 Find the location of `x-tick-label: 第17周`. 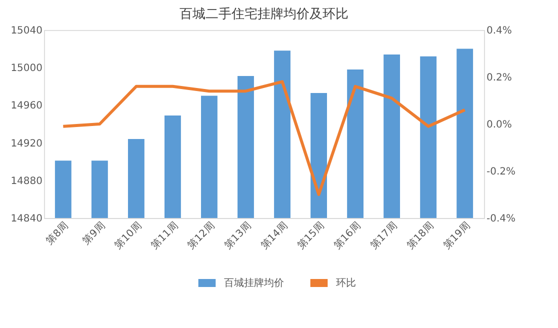

x-tick-label: 第17周 is located at coordinates (384, 236).